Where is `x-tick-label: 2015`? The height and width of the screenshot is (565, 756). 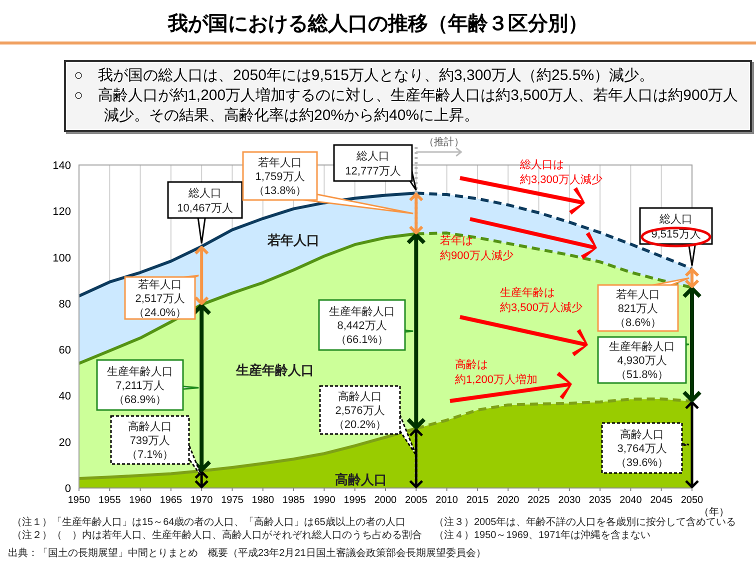
x-tick-label: 2015 is located at coordinates (478, 500).